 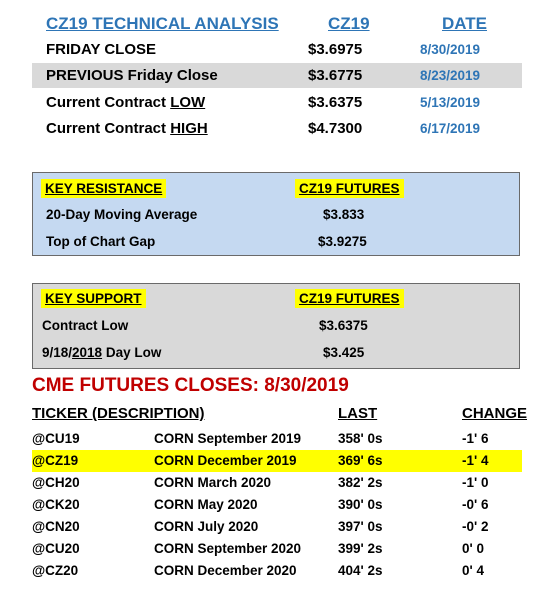 I want to click on ticker-header: TICKER (DESCRIPTION), so click(x=118, y=413).